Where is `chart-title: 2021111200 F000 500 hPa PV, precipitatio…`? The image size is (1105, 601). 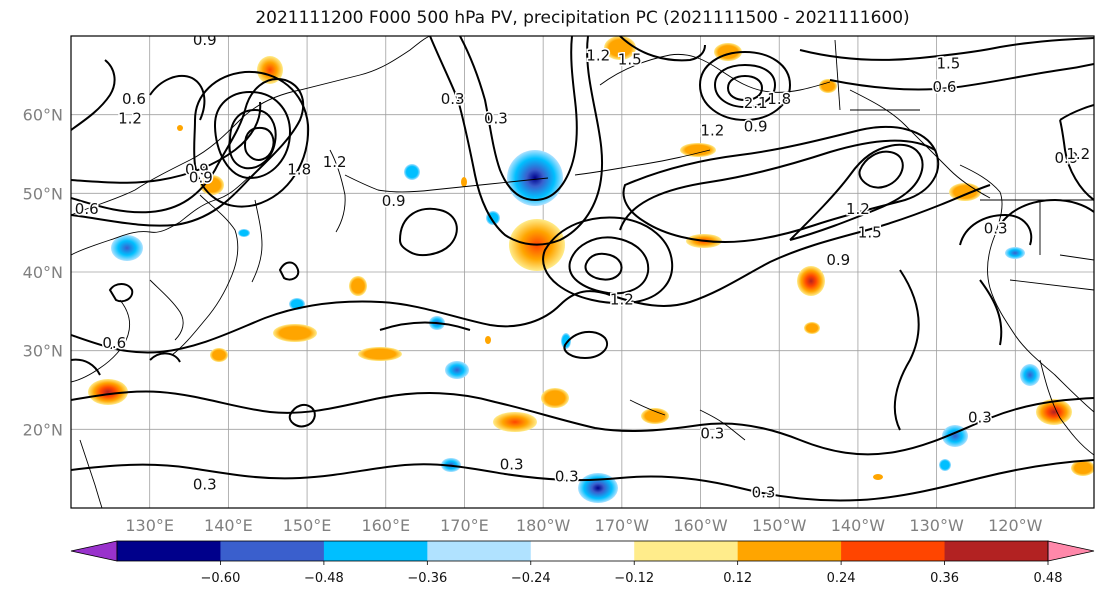
chart-title: 2021111200 F000 500 hPa PV, precipitatio… is located at coordinates (582, 18).